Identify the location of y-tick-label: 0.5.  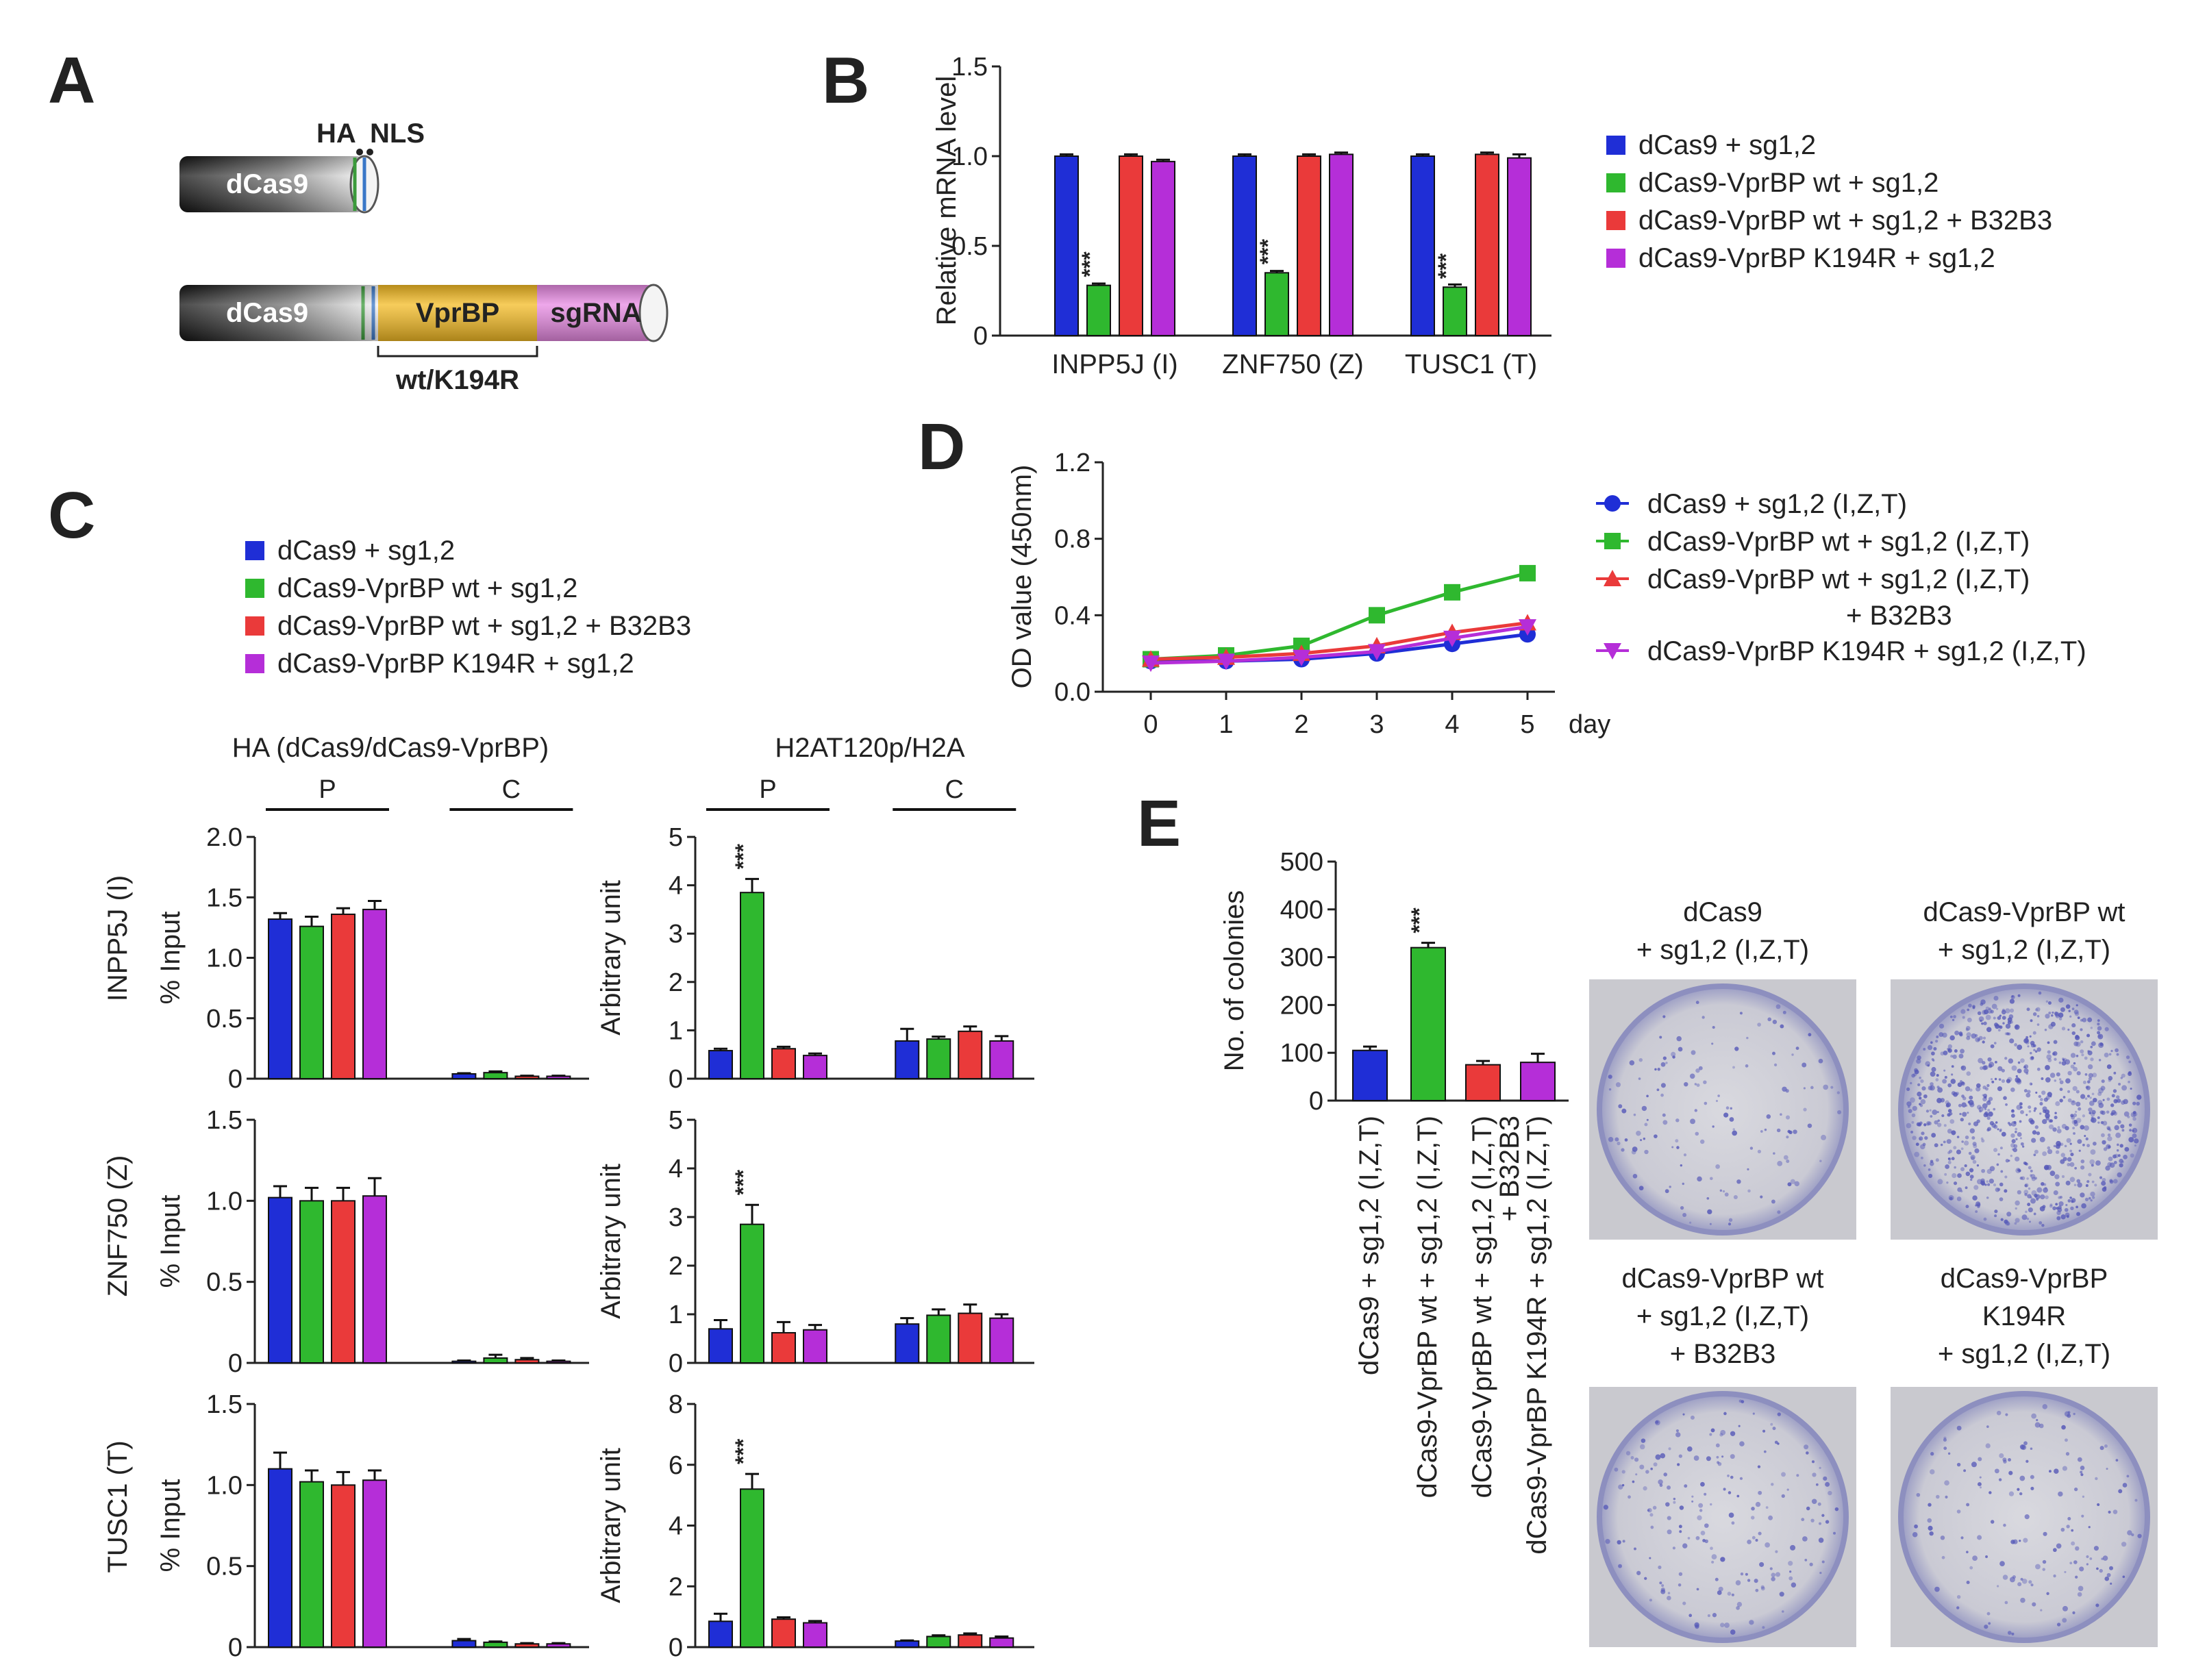
(224, 1567).